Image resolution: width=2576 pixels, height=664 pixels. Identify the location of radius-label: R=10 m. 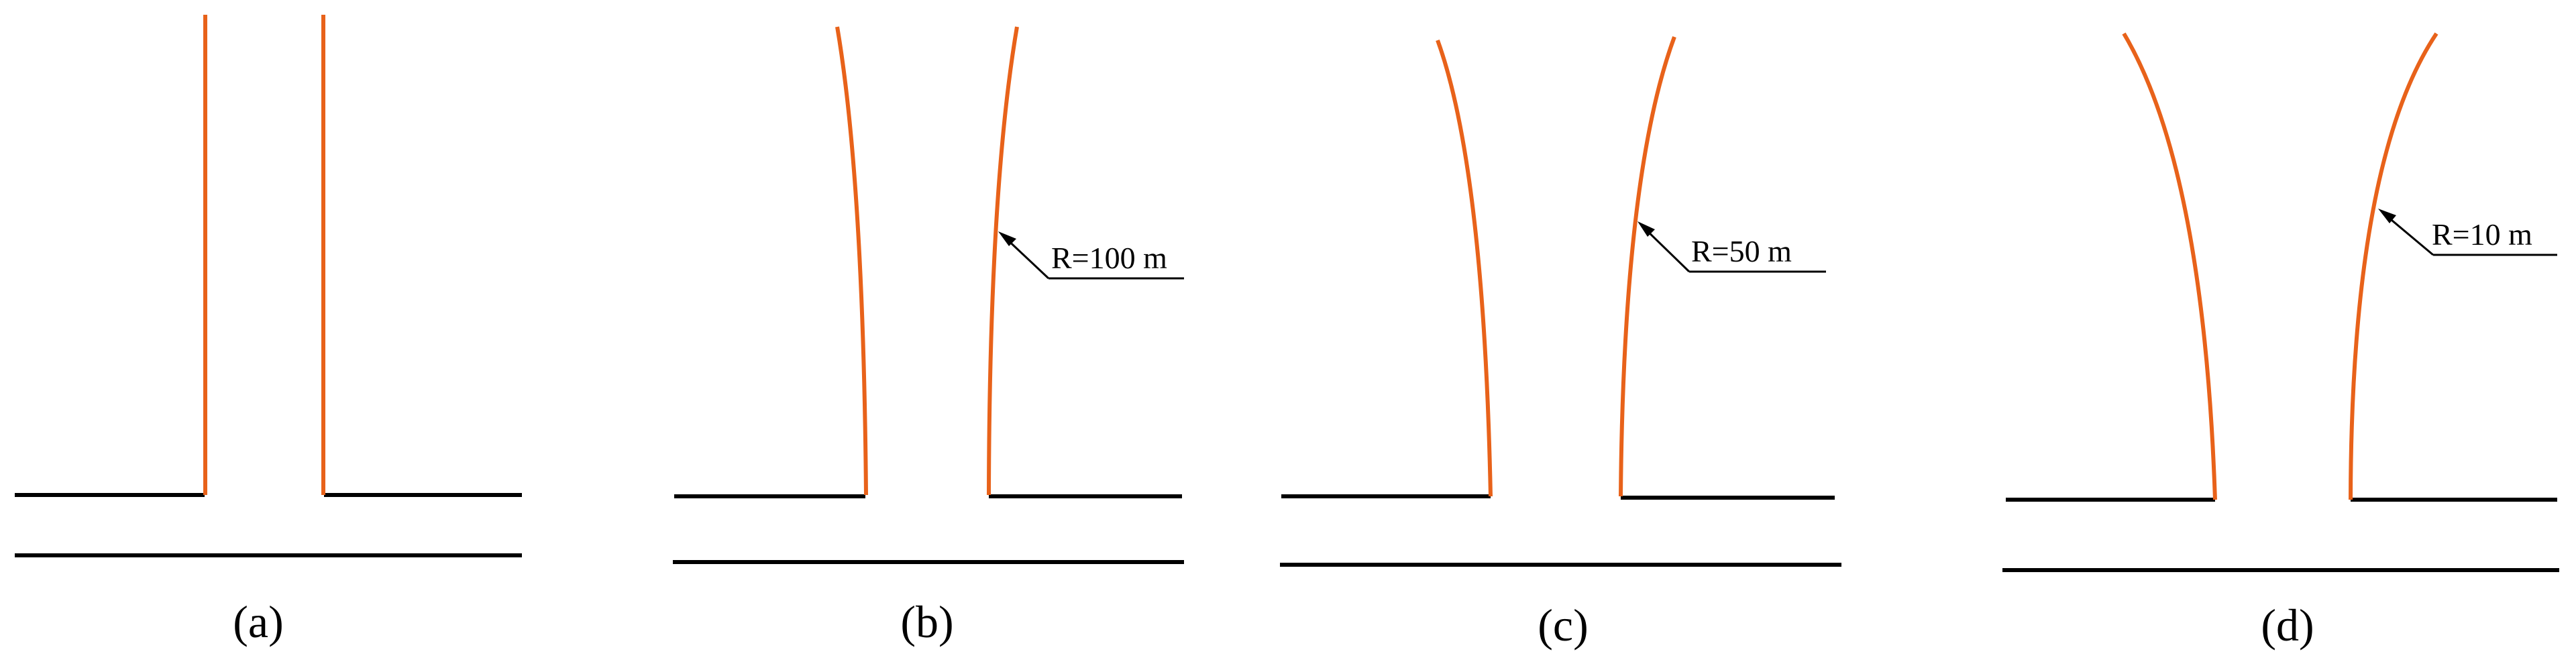
(2482, 234).